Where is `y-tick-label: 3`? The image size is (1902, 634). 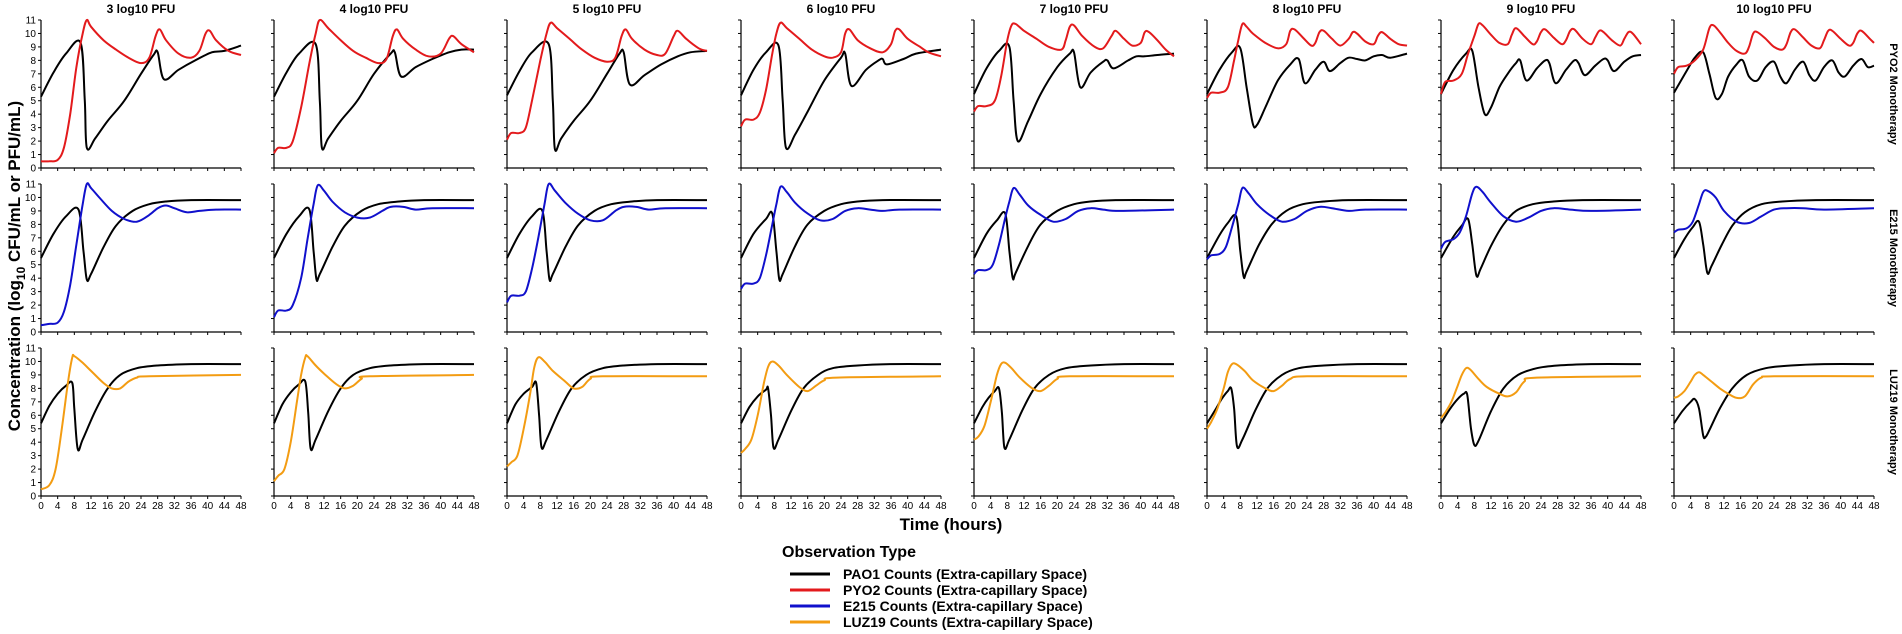 y-tick-label: 3 is located at coordinates (33, 128).